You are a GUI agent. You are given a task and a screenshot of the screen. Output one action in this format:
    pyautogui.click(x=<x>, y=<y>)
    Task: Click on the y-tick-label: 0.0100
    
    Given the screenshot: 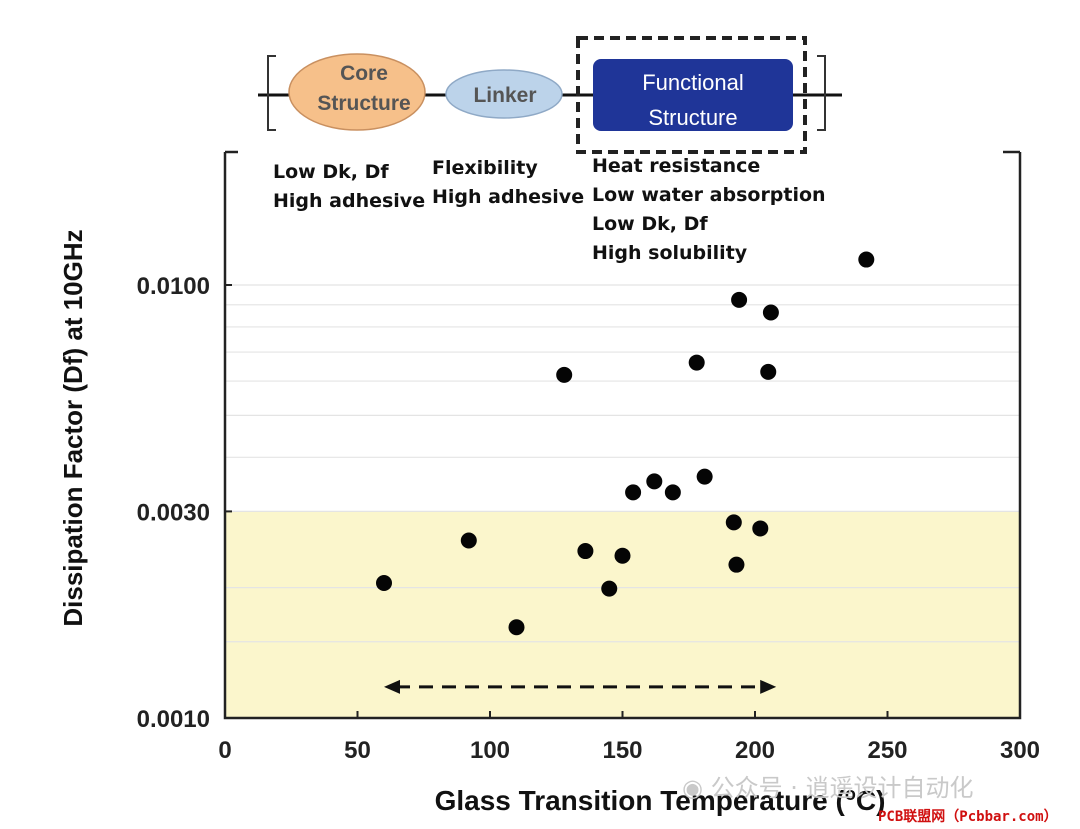 What is the action you would take?
    pyautogui.click(x=173, y=286)
    